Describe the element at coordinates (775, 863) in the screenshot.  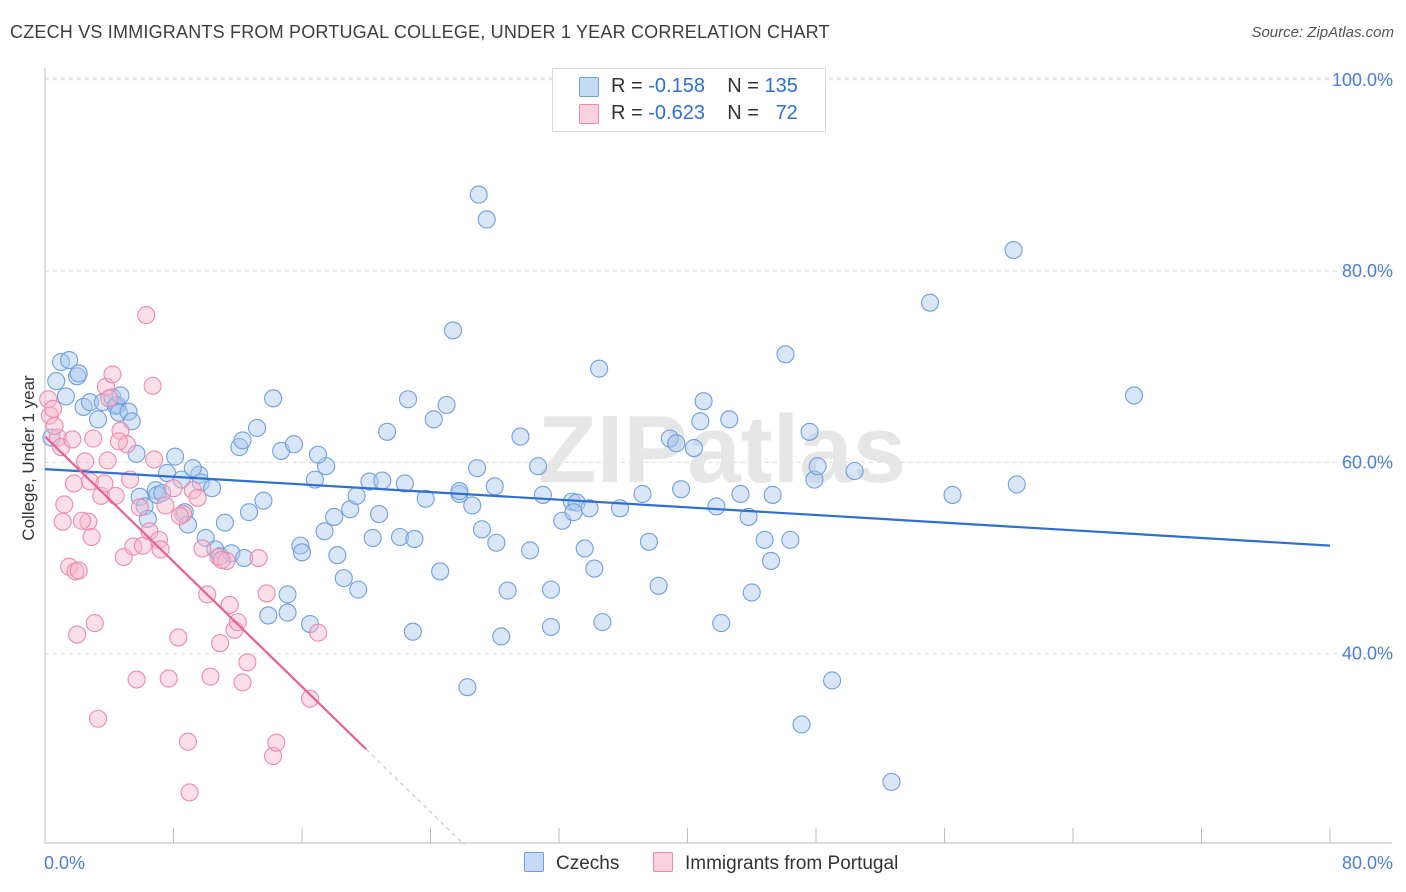
I see `legend-item-portugal: Immigrants from Portugal` at that location.